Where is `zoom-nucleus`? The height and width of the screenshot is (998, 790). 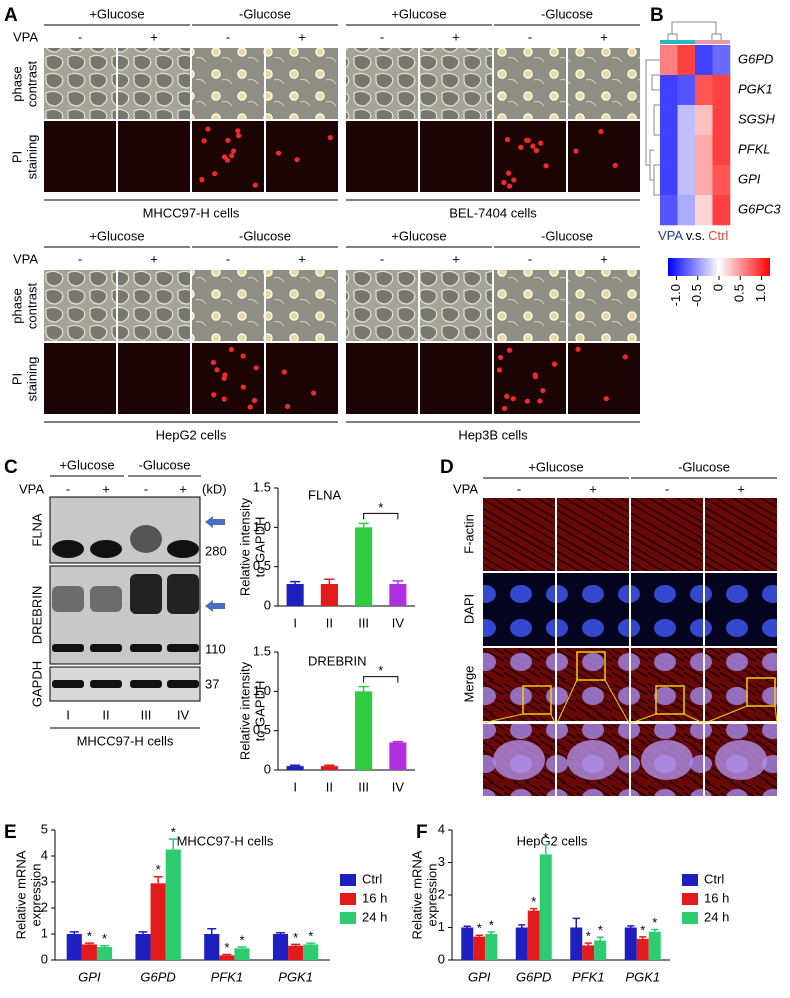
zoom-nucleus is located at coordinates (741, 760).